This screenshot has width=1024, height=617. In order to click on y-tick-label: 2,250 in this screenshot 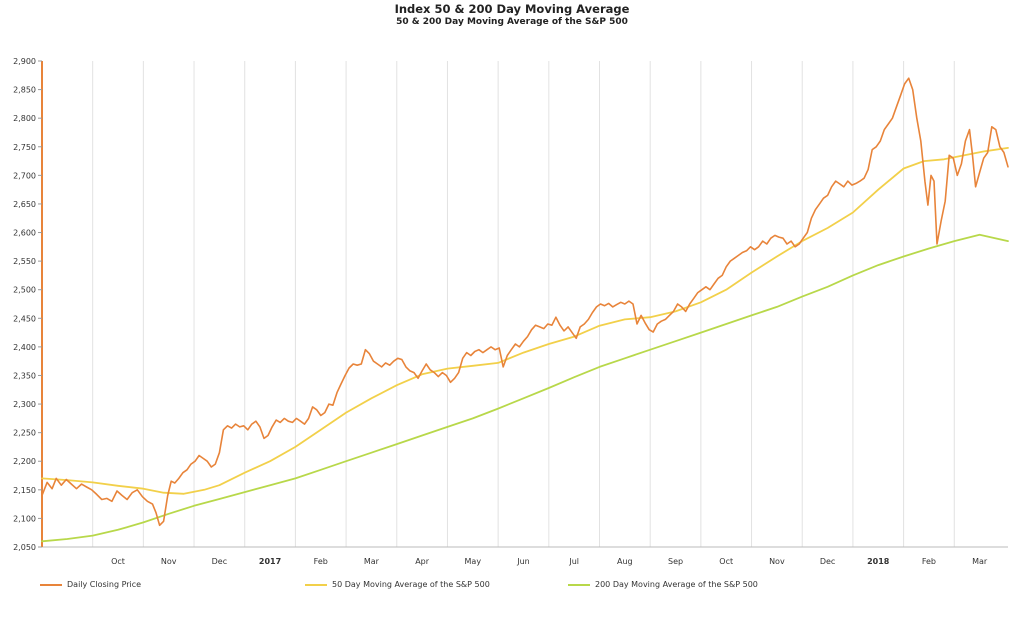, I will do `click(24, 433)`.